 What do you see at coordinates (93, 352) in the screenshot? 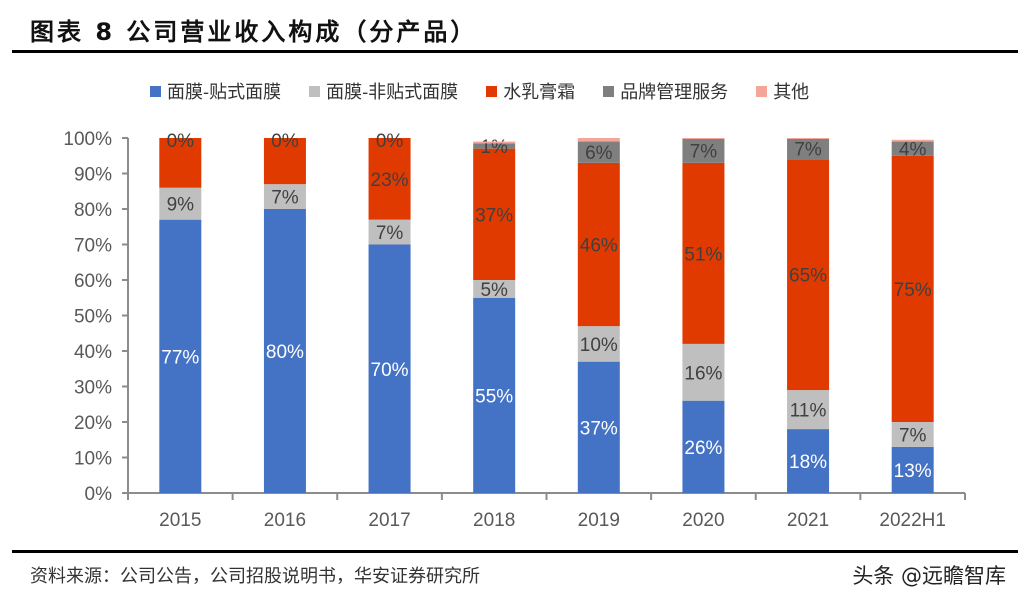
I see `y-tick-label: 40%` at bounding box center [93, 352].